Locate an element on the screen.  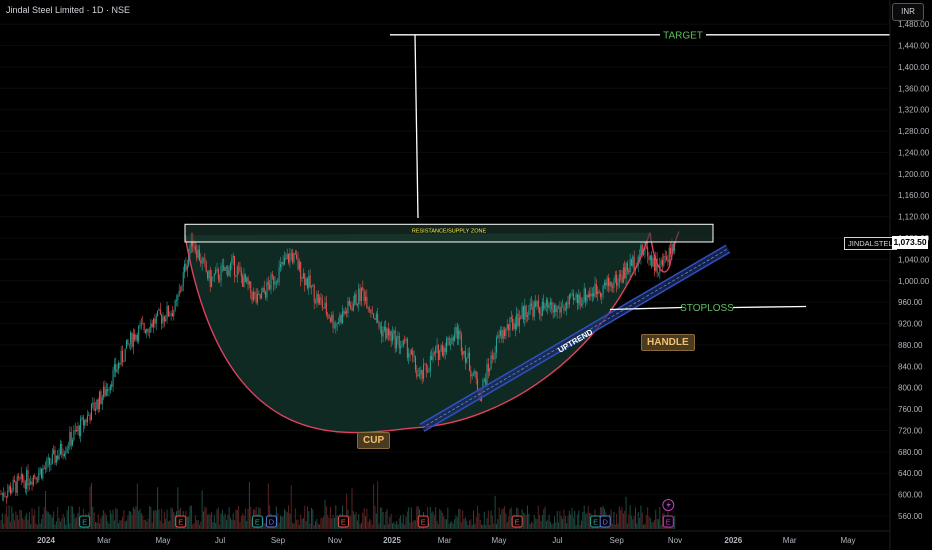
time-tick-label: Mar is located at coordinates (104, 540).